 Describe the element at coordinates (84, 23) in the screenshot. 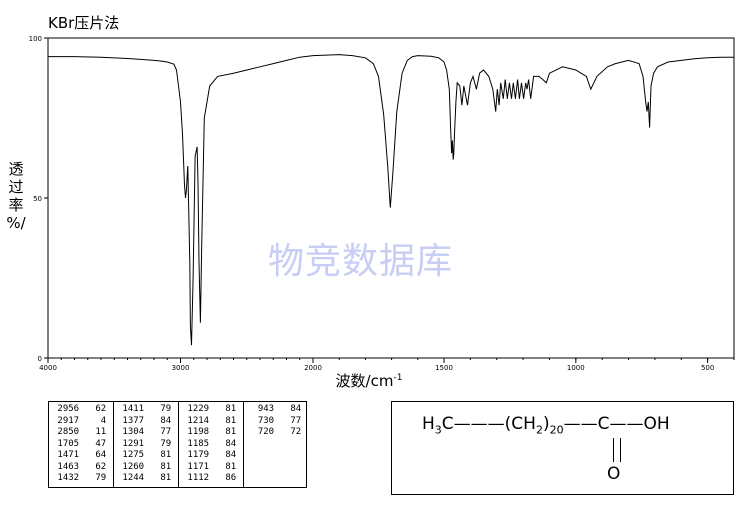

I see `page-title: KBr压片法` at that location.